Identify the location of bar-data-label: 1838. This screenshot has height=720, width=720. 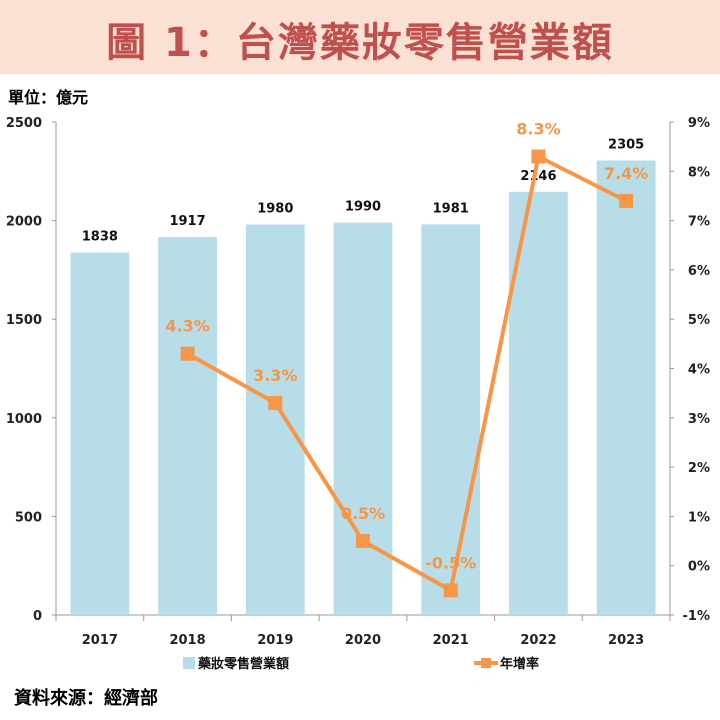
(100, 237).